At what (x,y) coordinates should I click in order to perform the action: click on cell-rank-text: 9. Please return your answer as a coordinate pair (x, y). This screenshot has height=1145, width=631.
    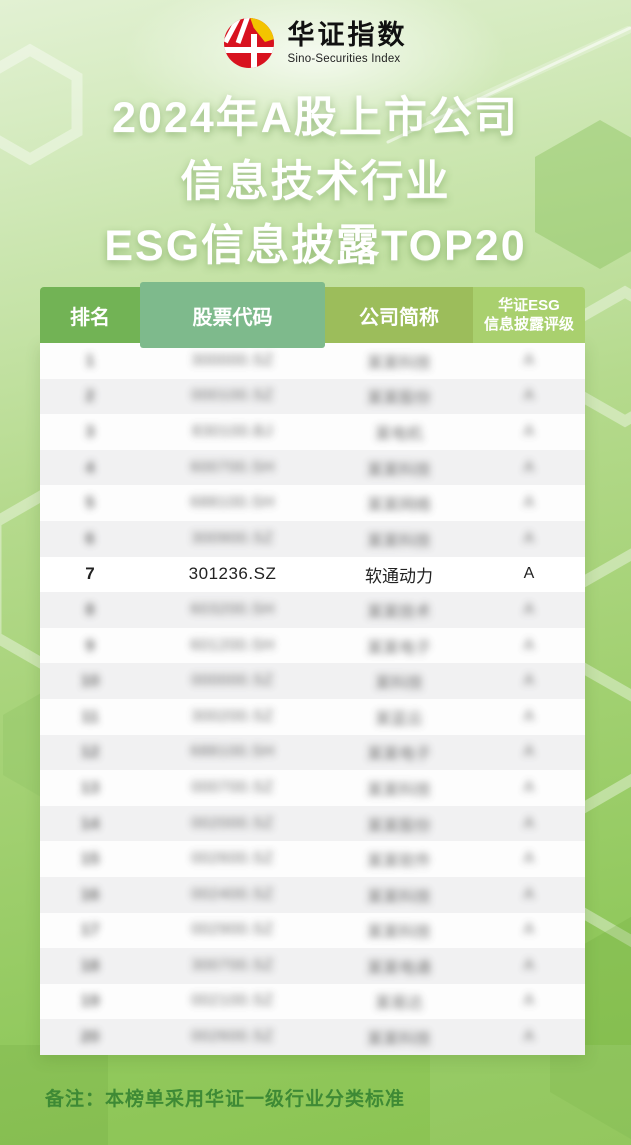
    Looking at the image, I should click on (90, 645).